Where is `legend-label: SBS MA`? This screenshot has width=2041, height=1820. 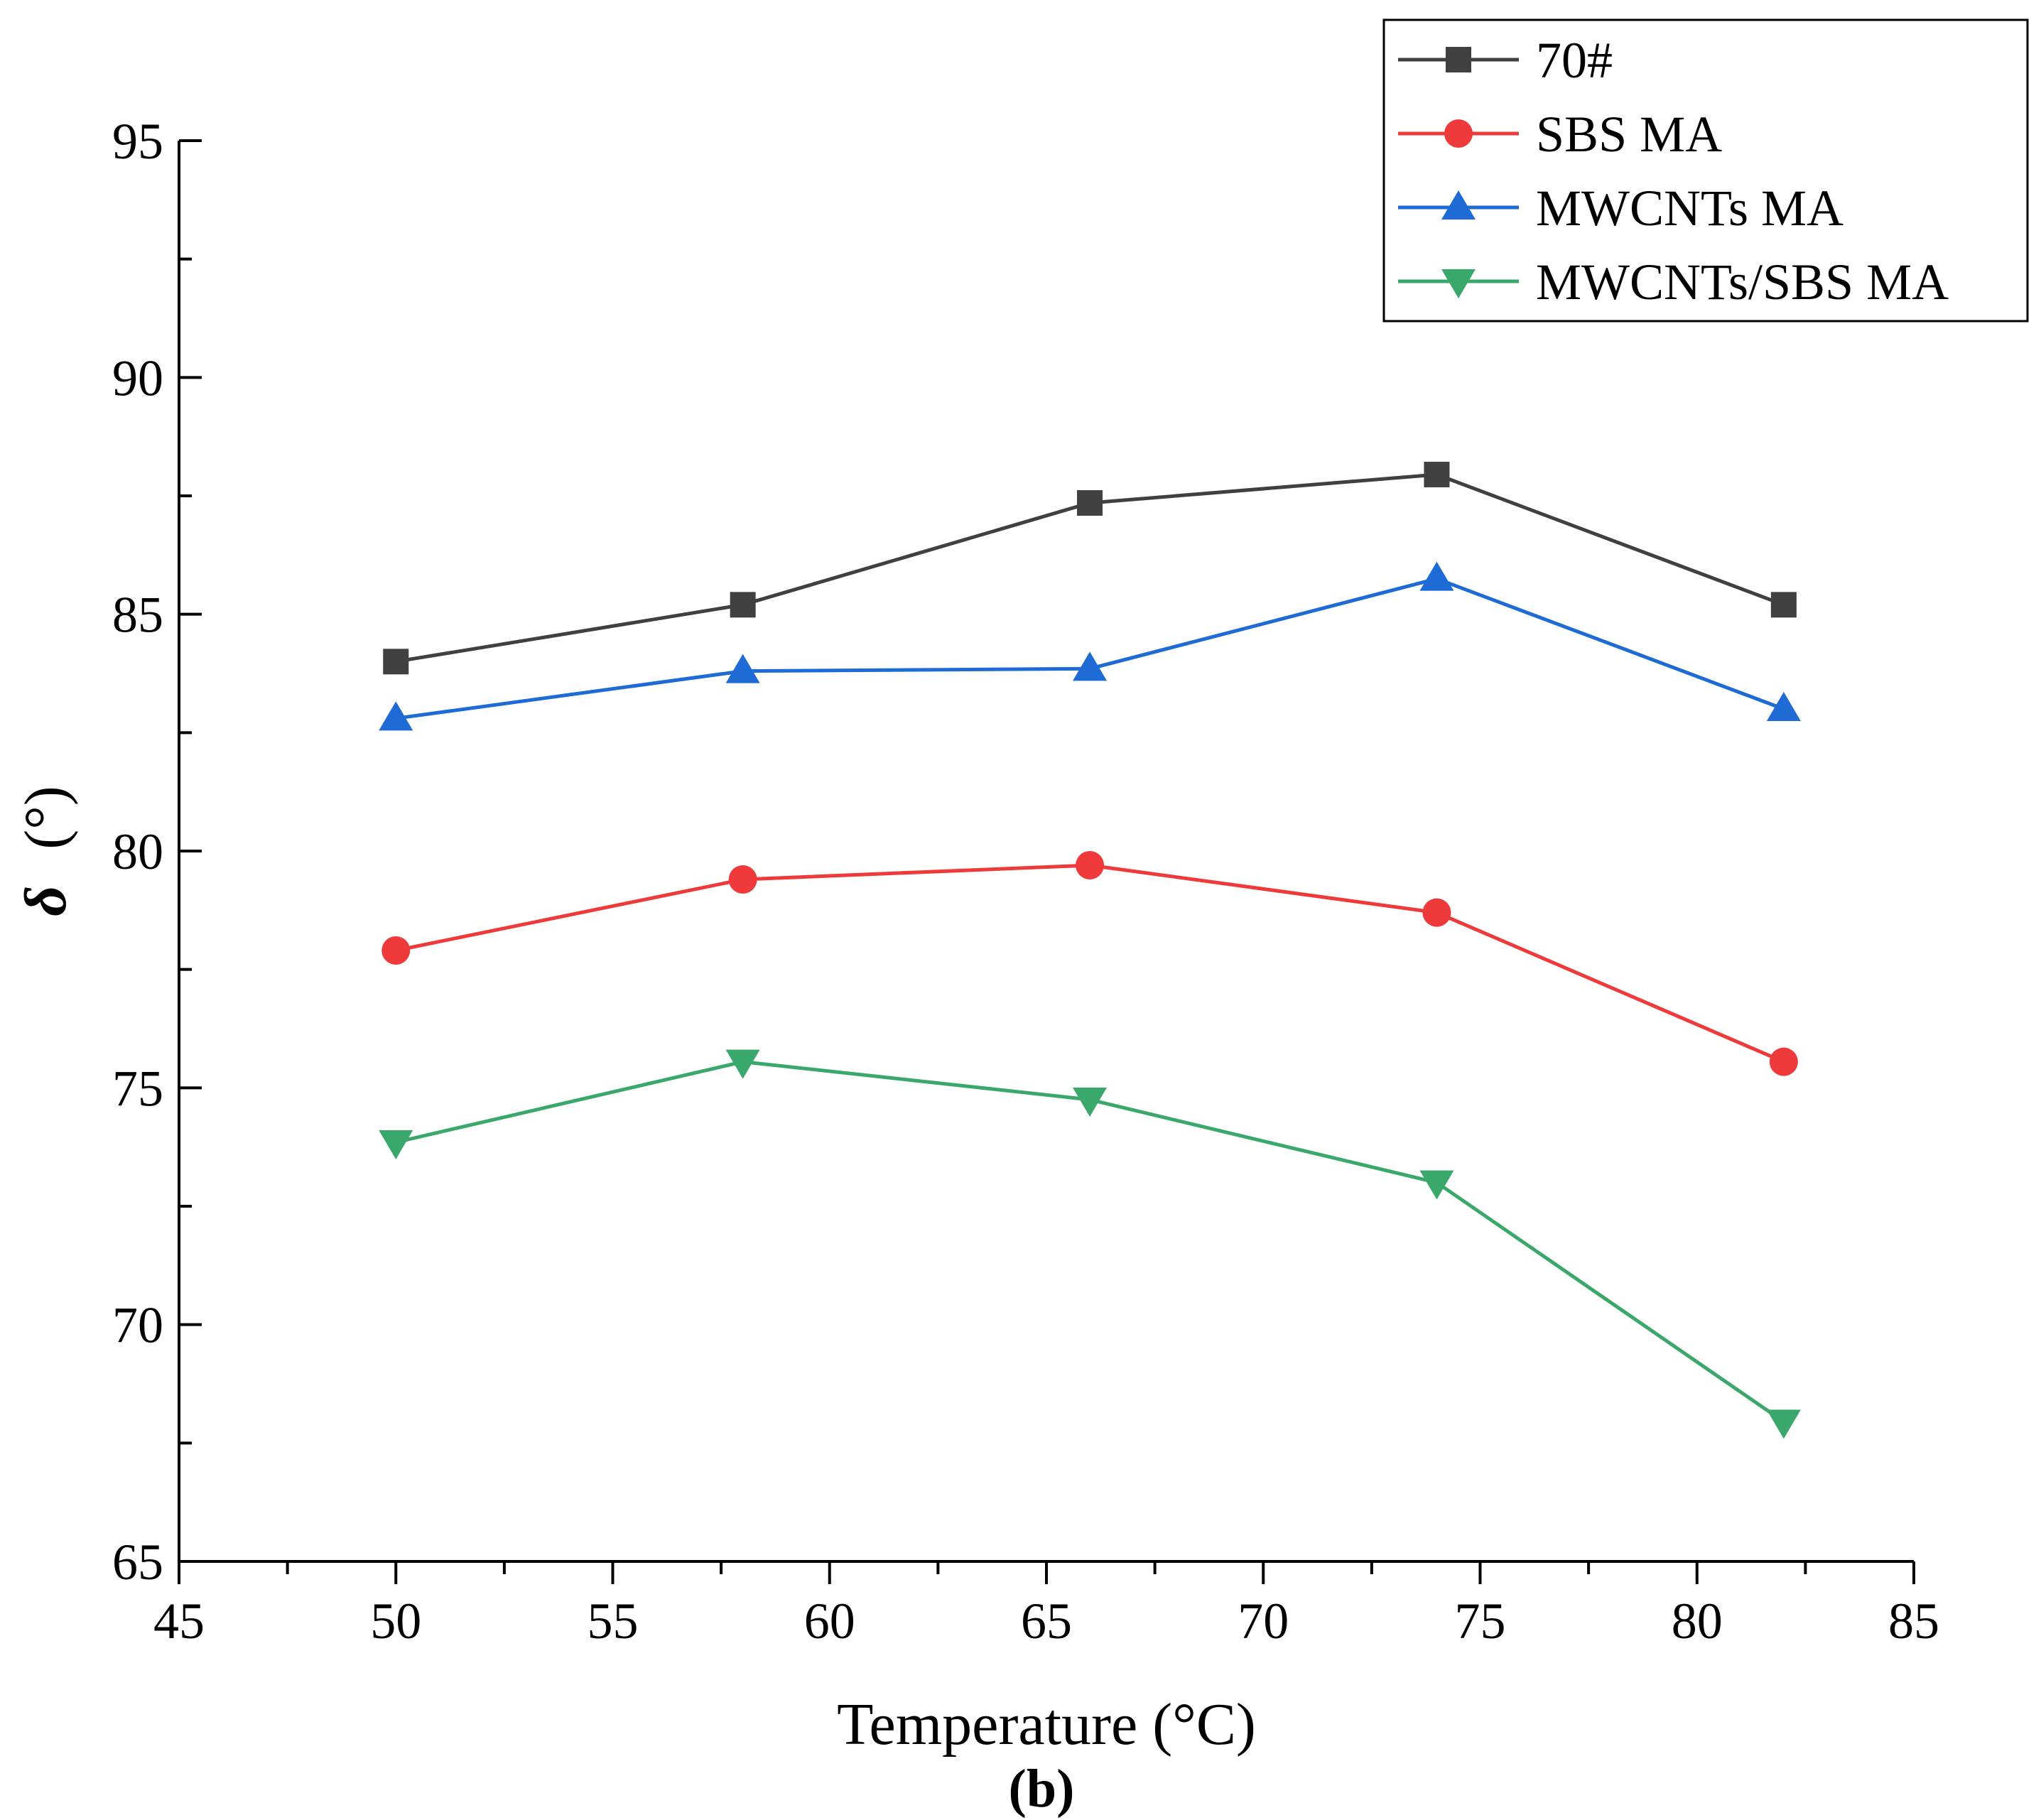
legend-label: SBS MA is located at coordinates (1629, 135).